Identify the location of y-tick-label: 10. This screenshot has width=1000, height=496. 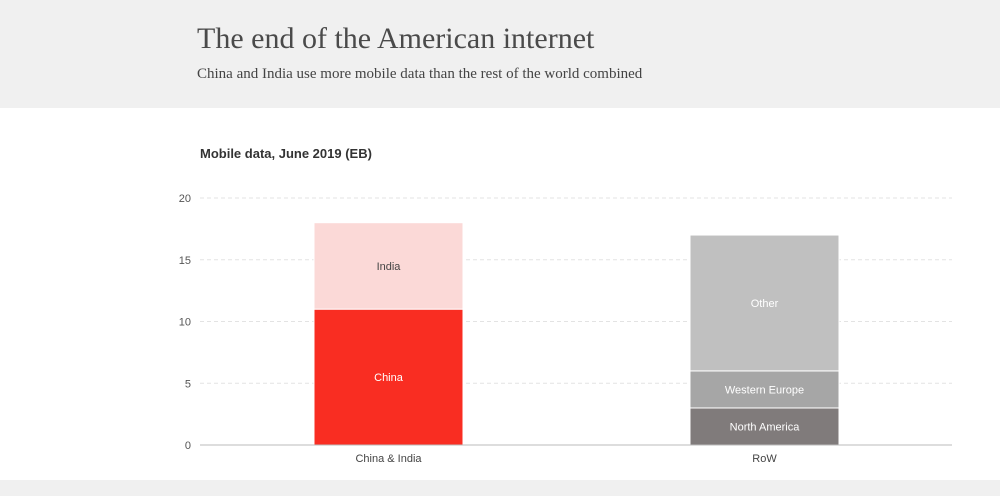
(185, 323).